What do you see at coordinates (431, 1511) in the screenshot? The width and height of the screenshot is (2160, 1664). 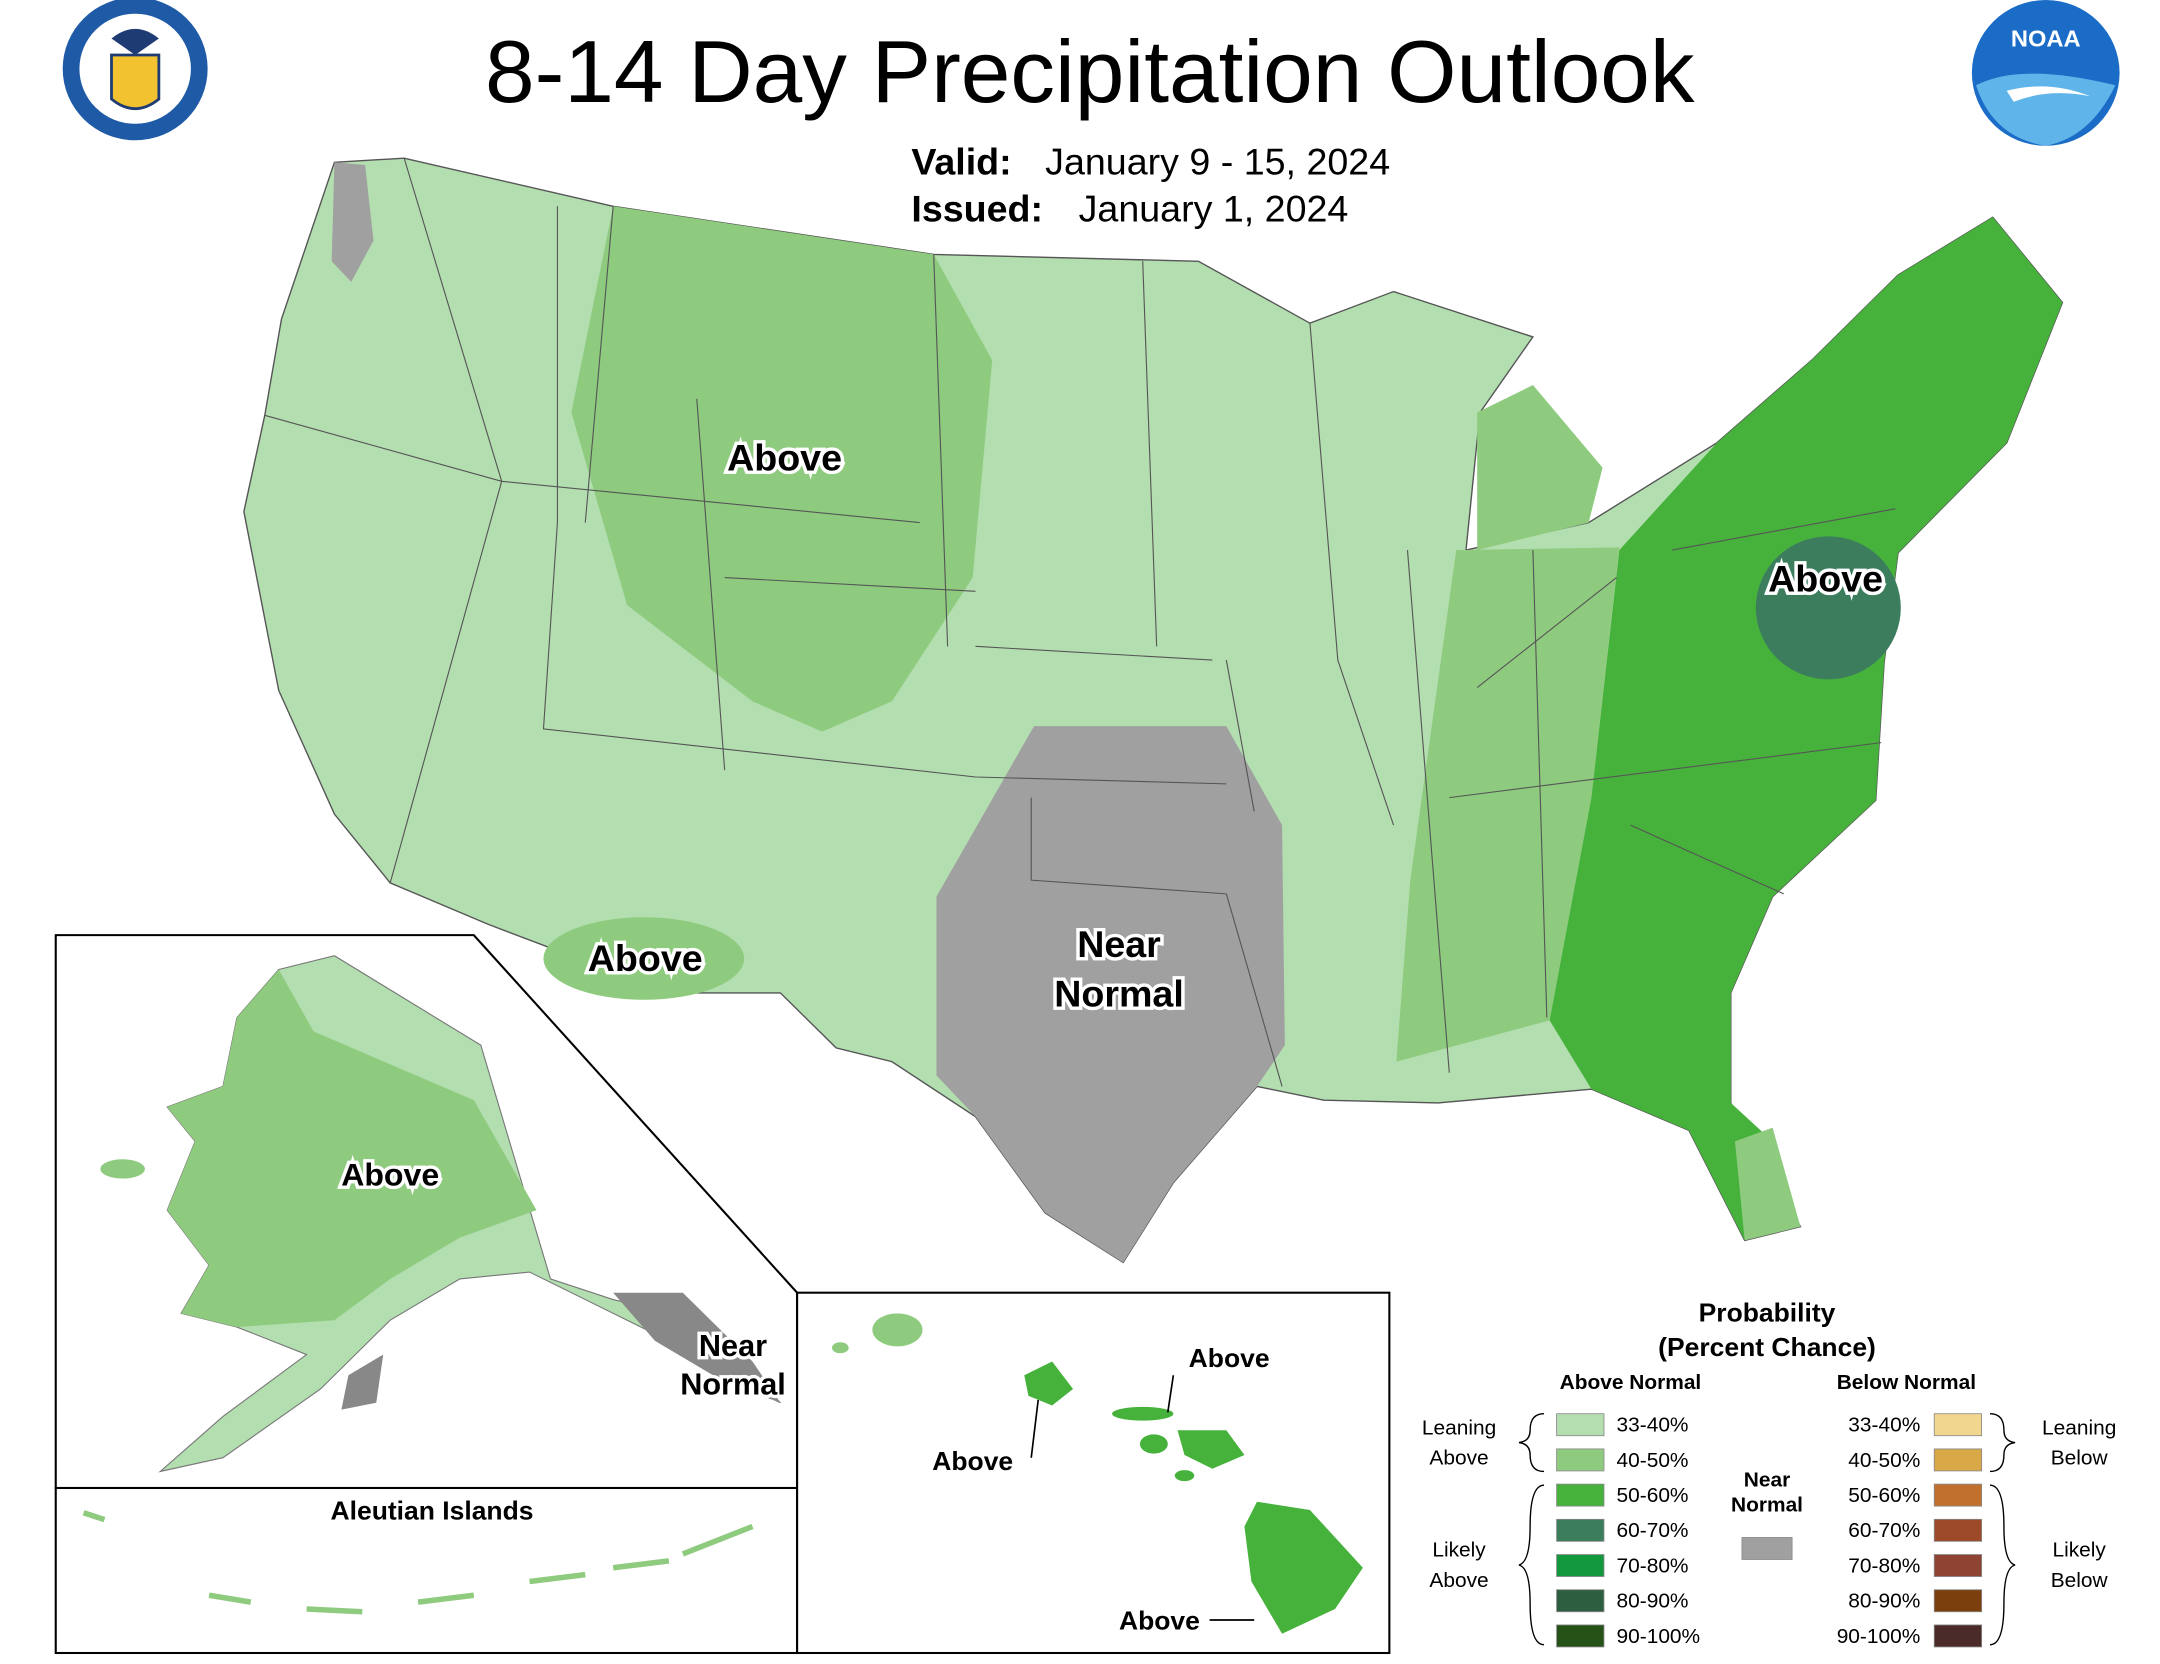 I see `aleutian-title: Aleutian Islands` at bounding box center [431, 1511].